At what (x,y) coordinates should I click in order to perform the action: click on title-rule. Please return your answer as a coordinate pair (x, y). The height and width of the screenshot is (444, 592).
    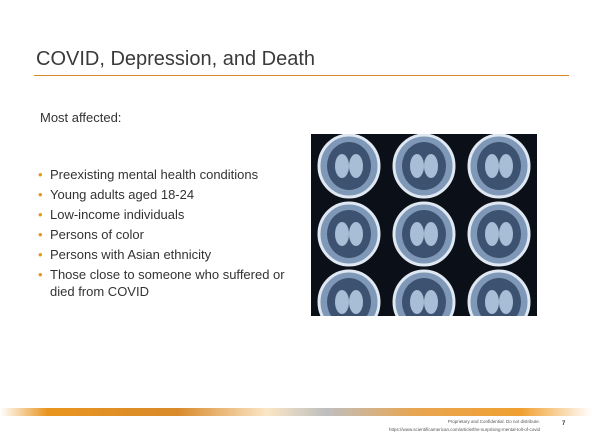
    Looking at the image, I should click on (301, 75).